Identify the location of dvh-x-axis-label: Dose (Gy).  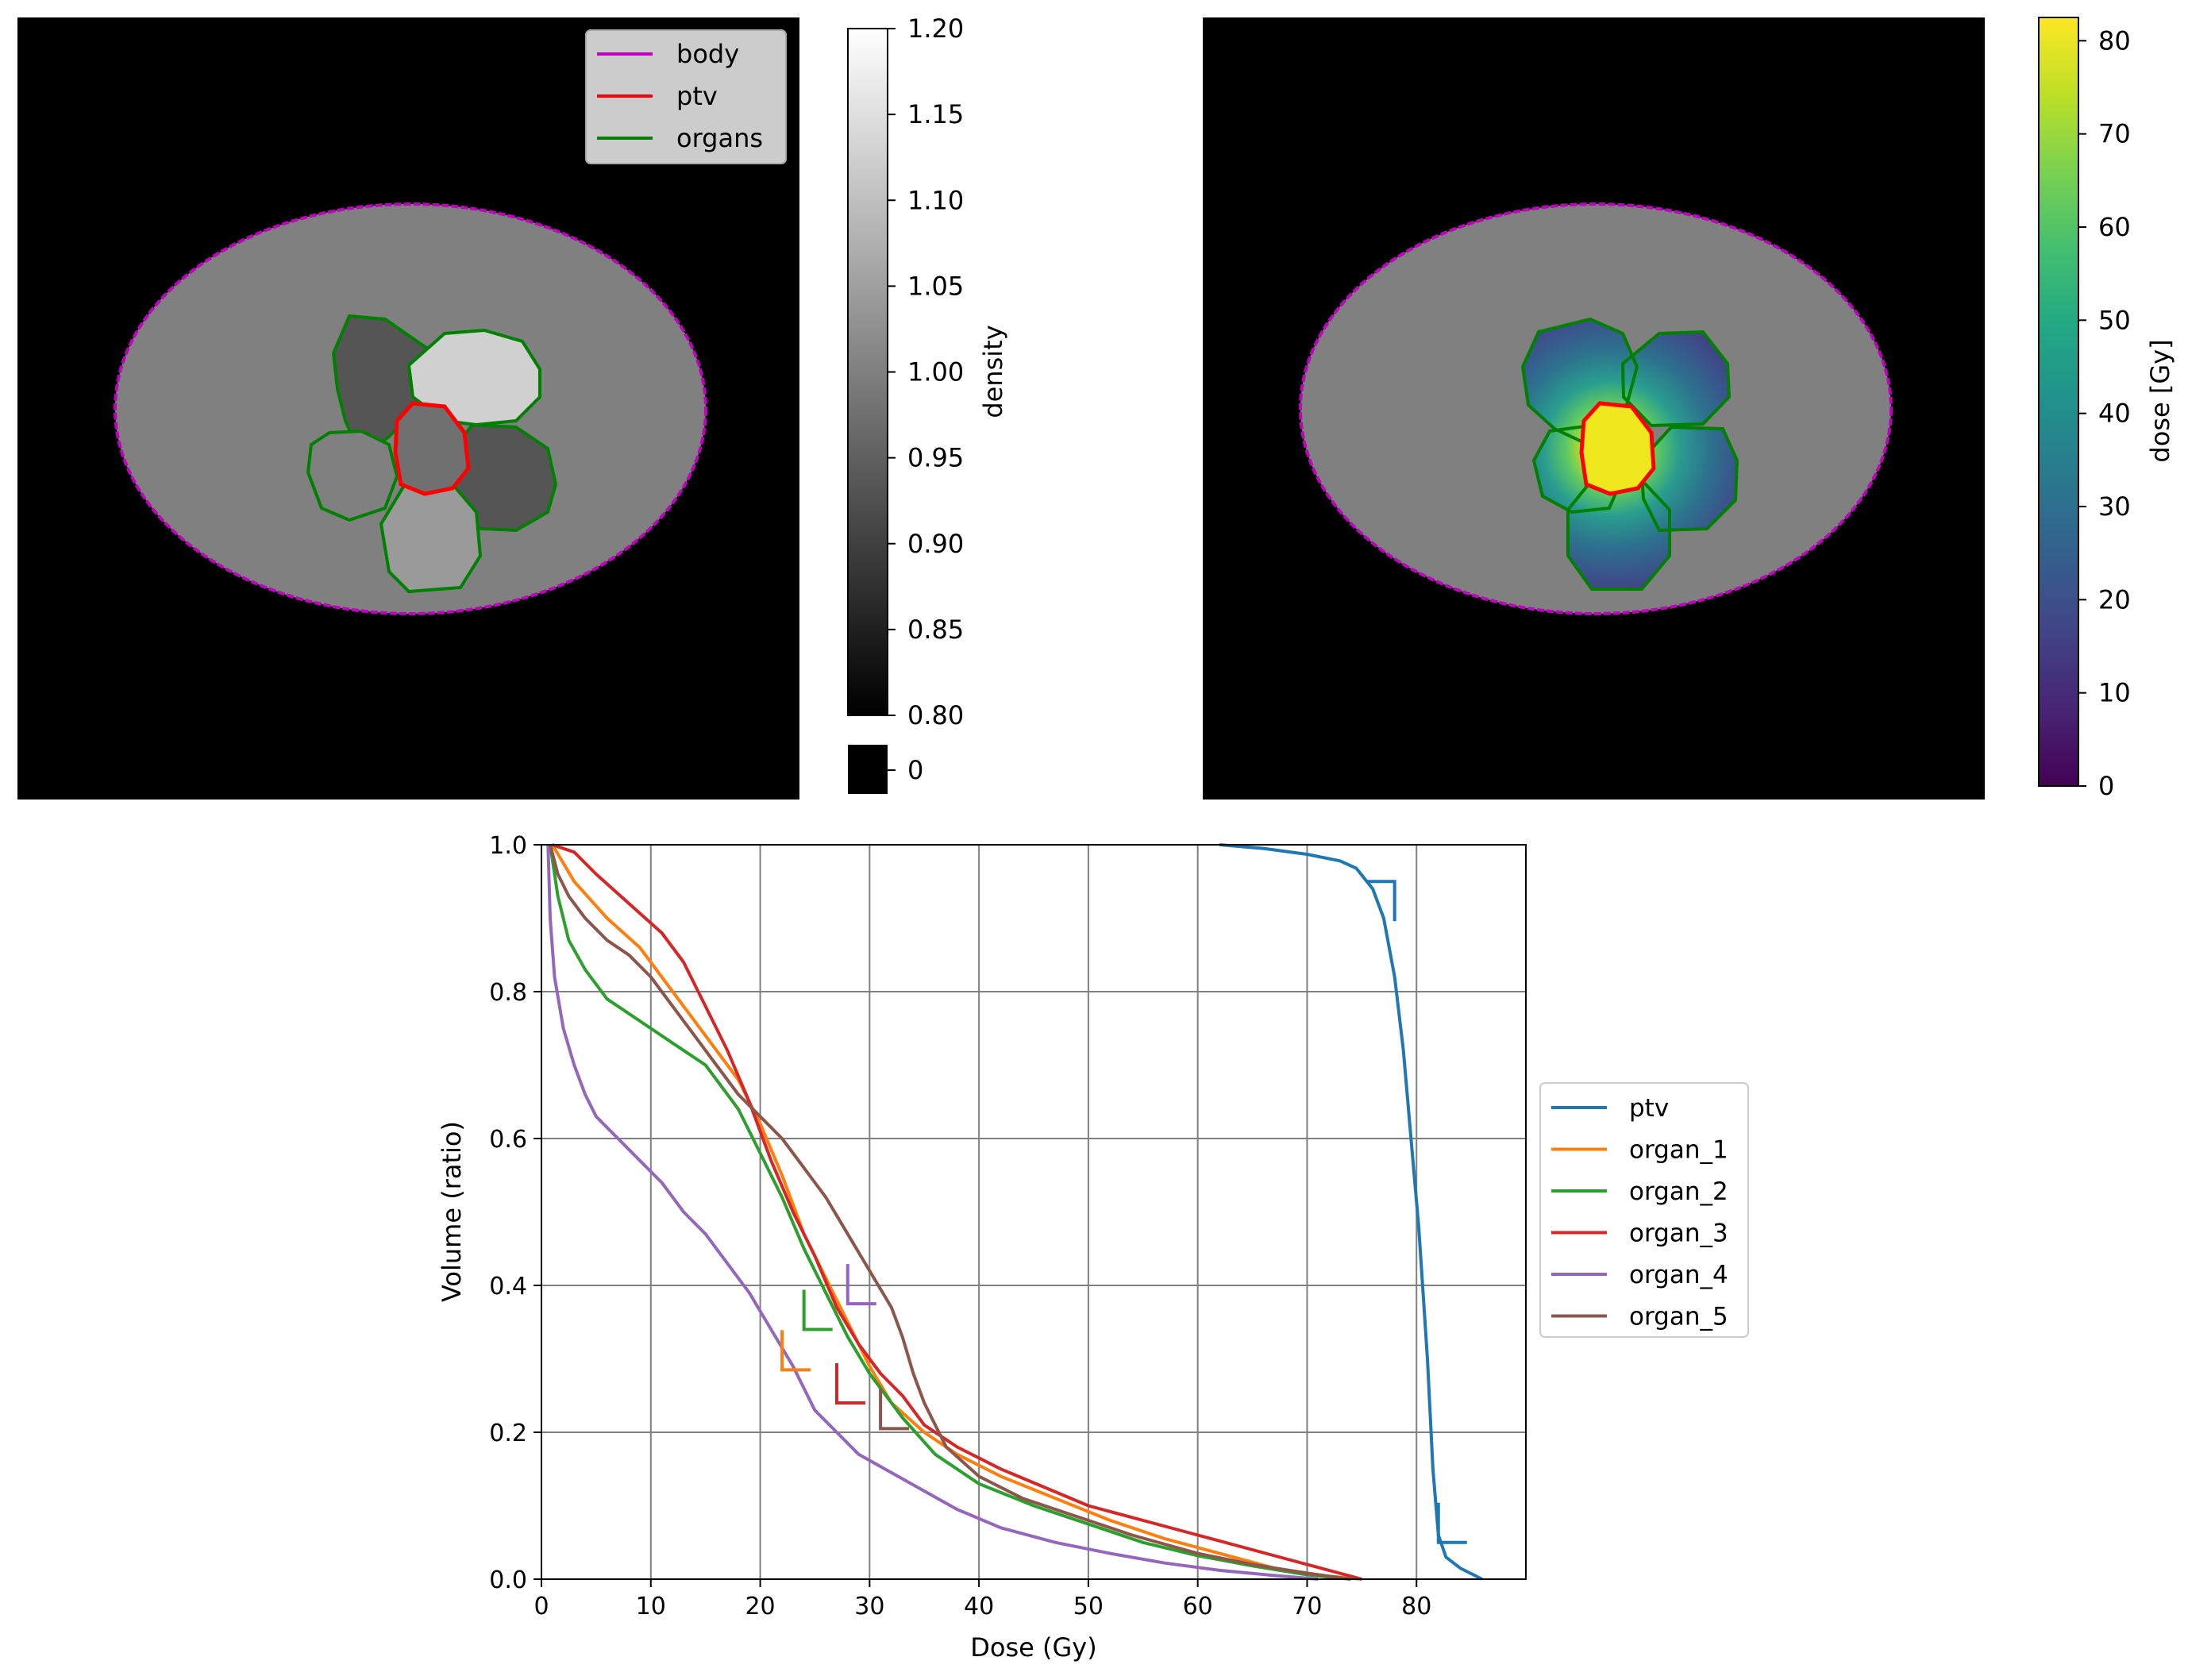
(1033, 1647).